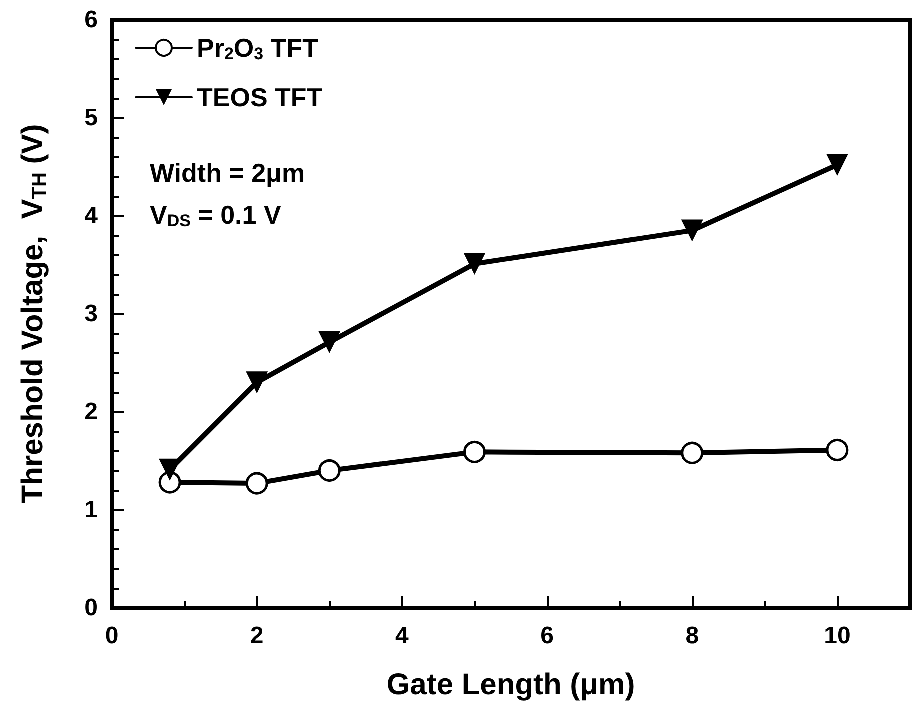 This screenshot has width=920, height=726. I want to click on x-tick-label: 6, so click(547, 636).